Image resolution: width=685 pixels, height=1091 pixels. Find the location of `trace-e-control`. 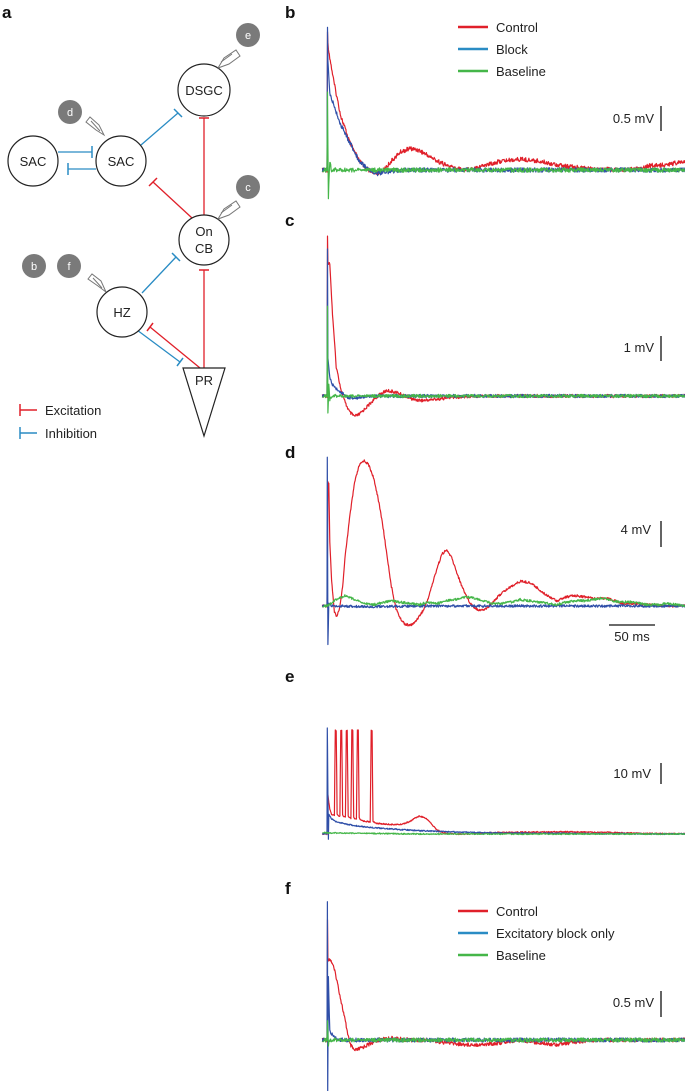

trace-e-control is located at coordinates (503, 782).